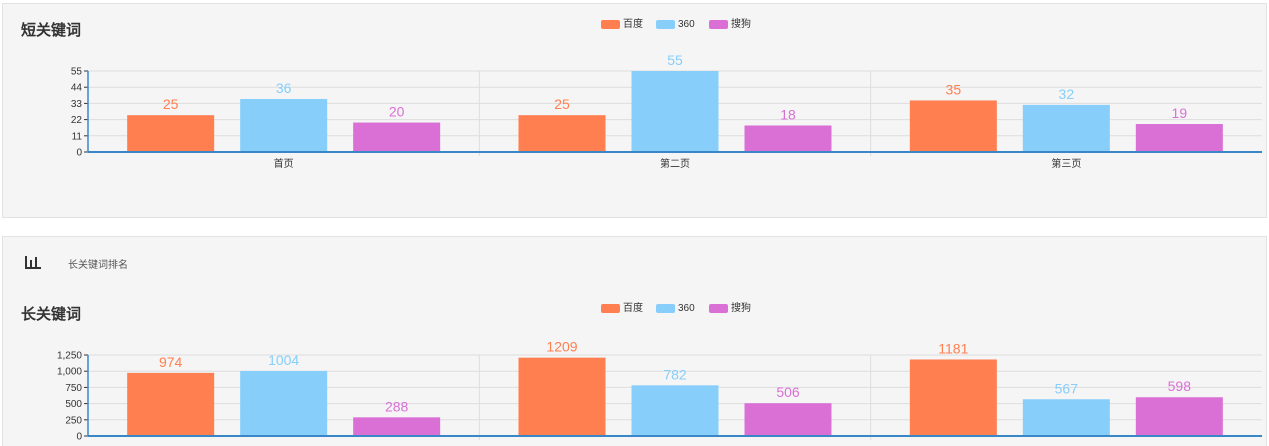 The image size is (1269, 446). What do you see at coordinates (171, 362) in the screenshot?
I see `data-label: 974` at bounding box center [171, 362].